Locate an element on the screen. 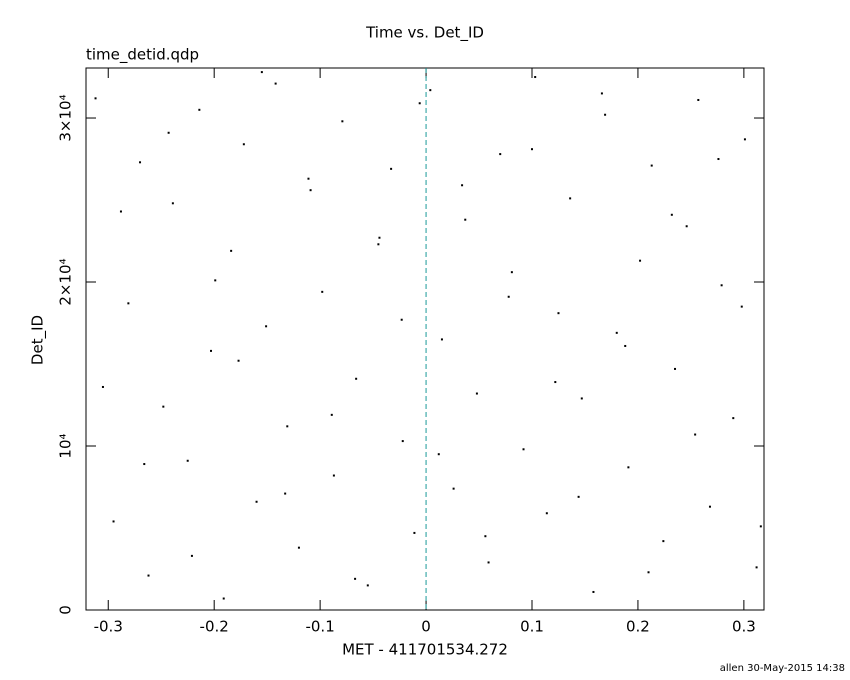 The height and width of the screenshot is (680, 850). footer: allen 30-May-2015 14:38 is located at coordinates (782, 668).